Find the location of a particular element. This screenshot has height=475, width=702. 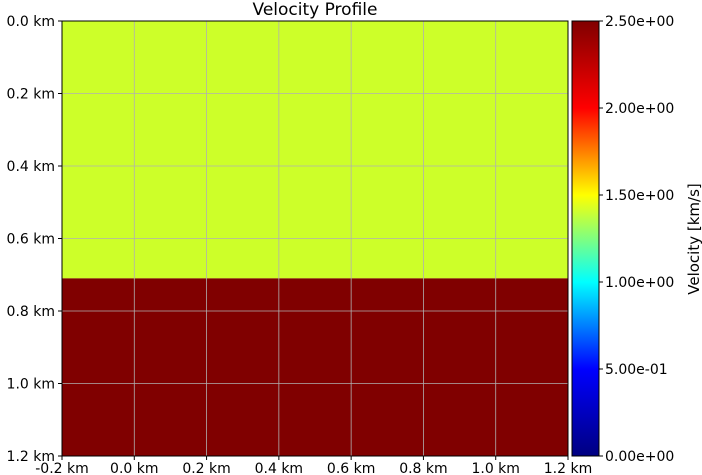

x-tick-label: 0.6 km is located at coordinates (351, 468).